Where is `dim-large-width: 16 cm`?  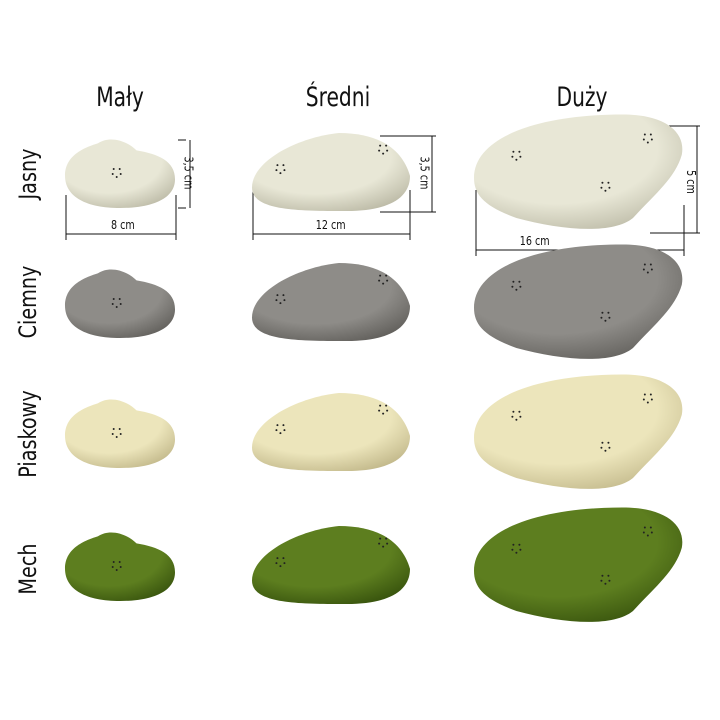
dim-large-width: 16 cm is located at coordinates (534, 241).